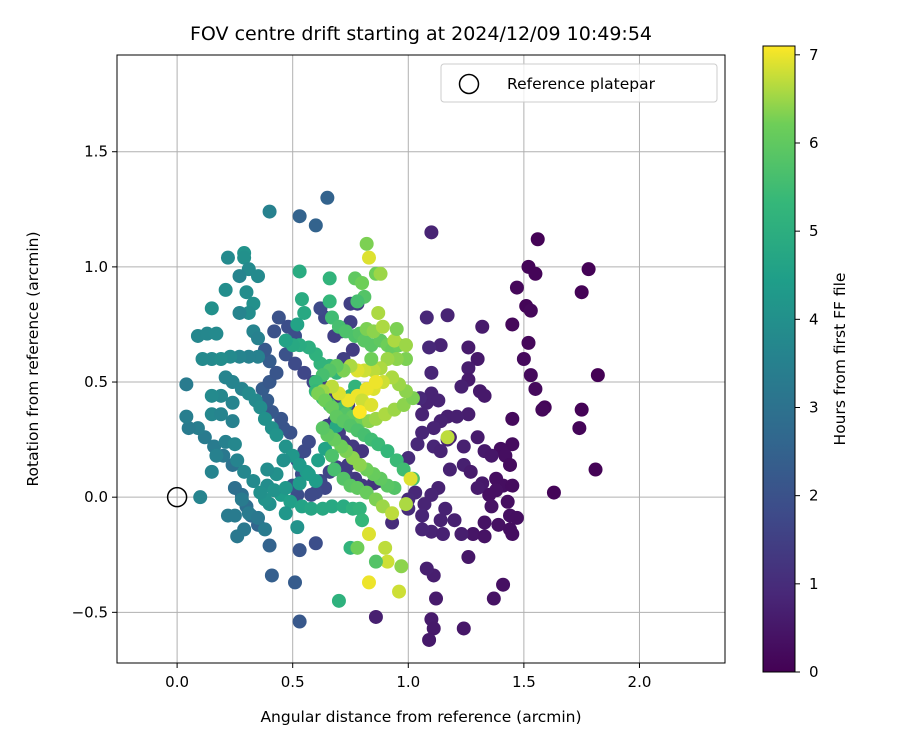 The height and width of the screenshot is (750, 900). I want to click on colorbar-tick-label: 6, so click(814, 143).